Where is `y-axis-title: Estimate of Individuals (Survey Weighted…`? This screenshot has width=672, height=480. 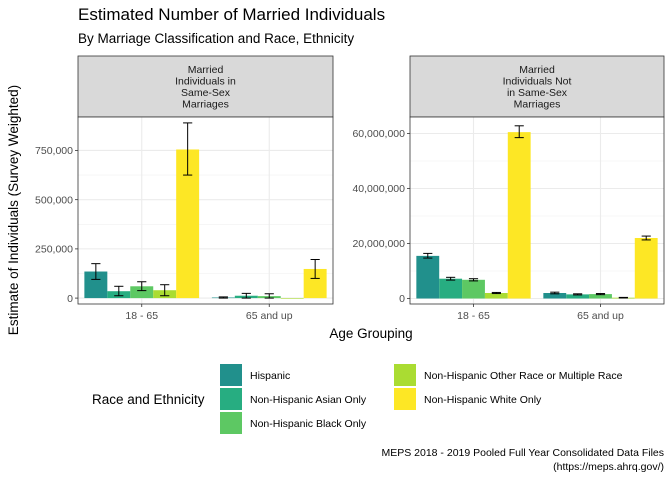
y-axis-title: Estimate of Individuals (Survey Weighted… is located at coordinates (13, 210).